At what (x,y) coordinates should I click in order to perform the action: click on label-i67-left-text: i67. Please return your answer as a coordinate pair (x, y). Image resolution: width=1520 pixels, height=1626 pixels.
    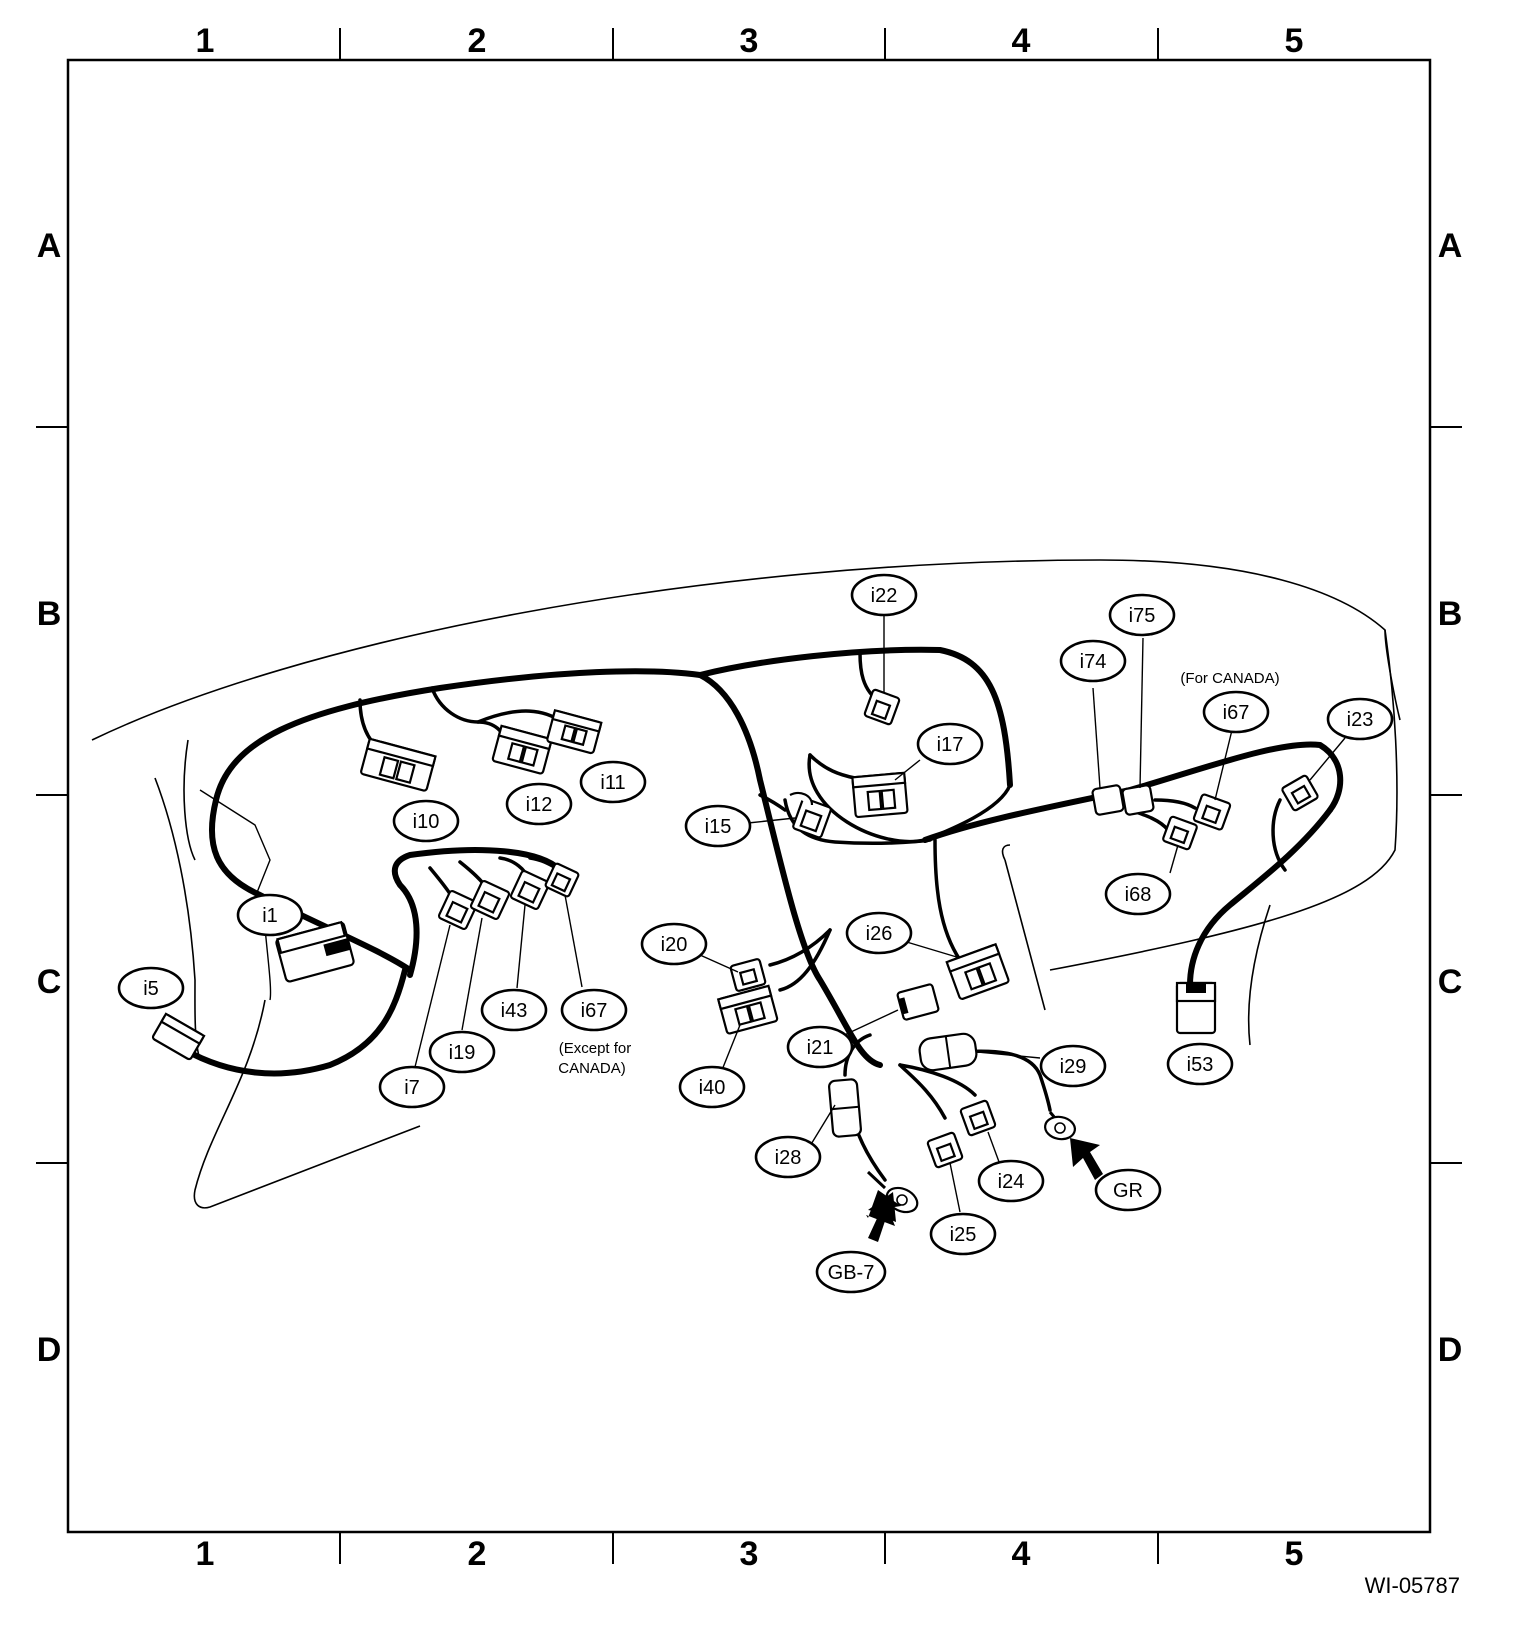
    Looking at the image, I should click on (594, 1011).